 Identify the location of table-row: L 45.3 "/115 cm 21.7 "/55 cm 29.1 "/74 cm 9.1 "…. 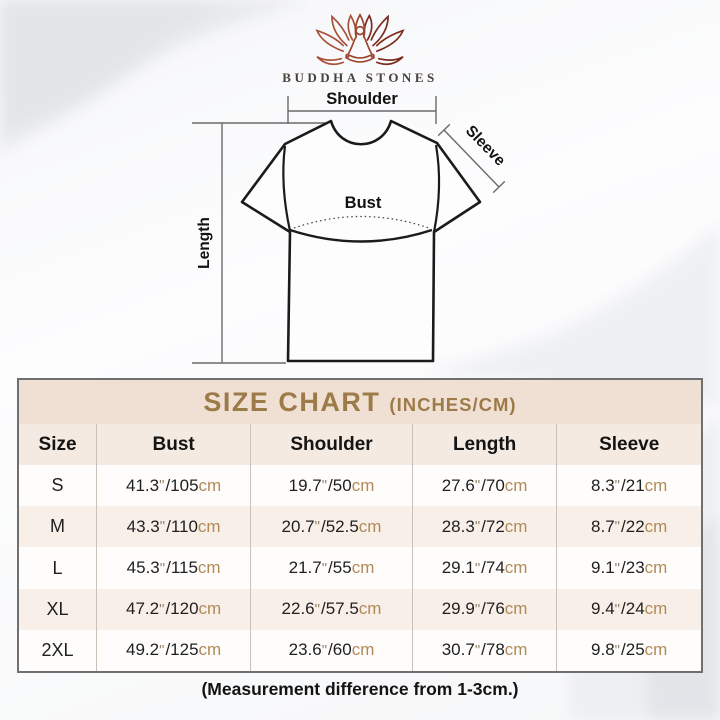
(360, 568).